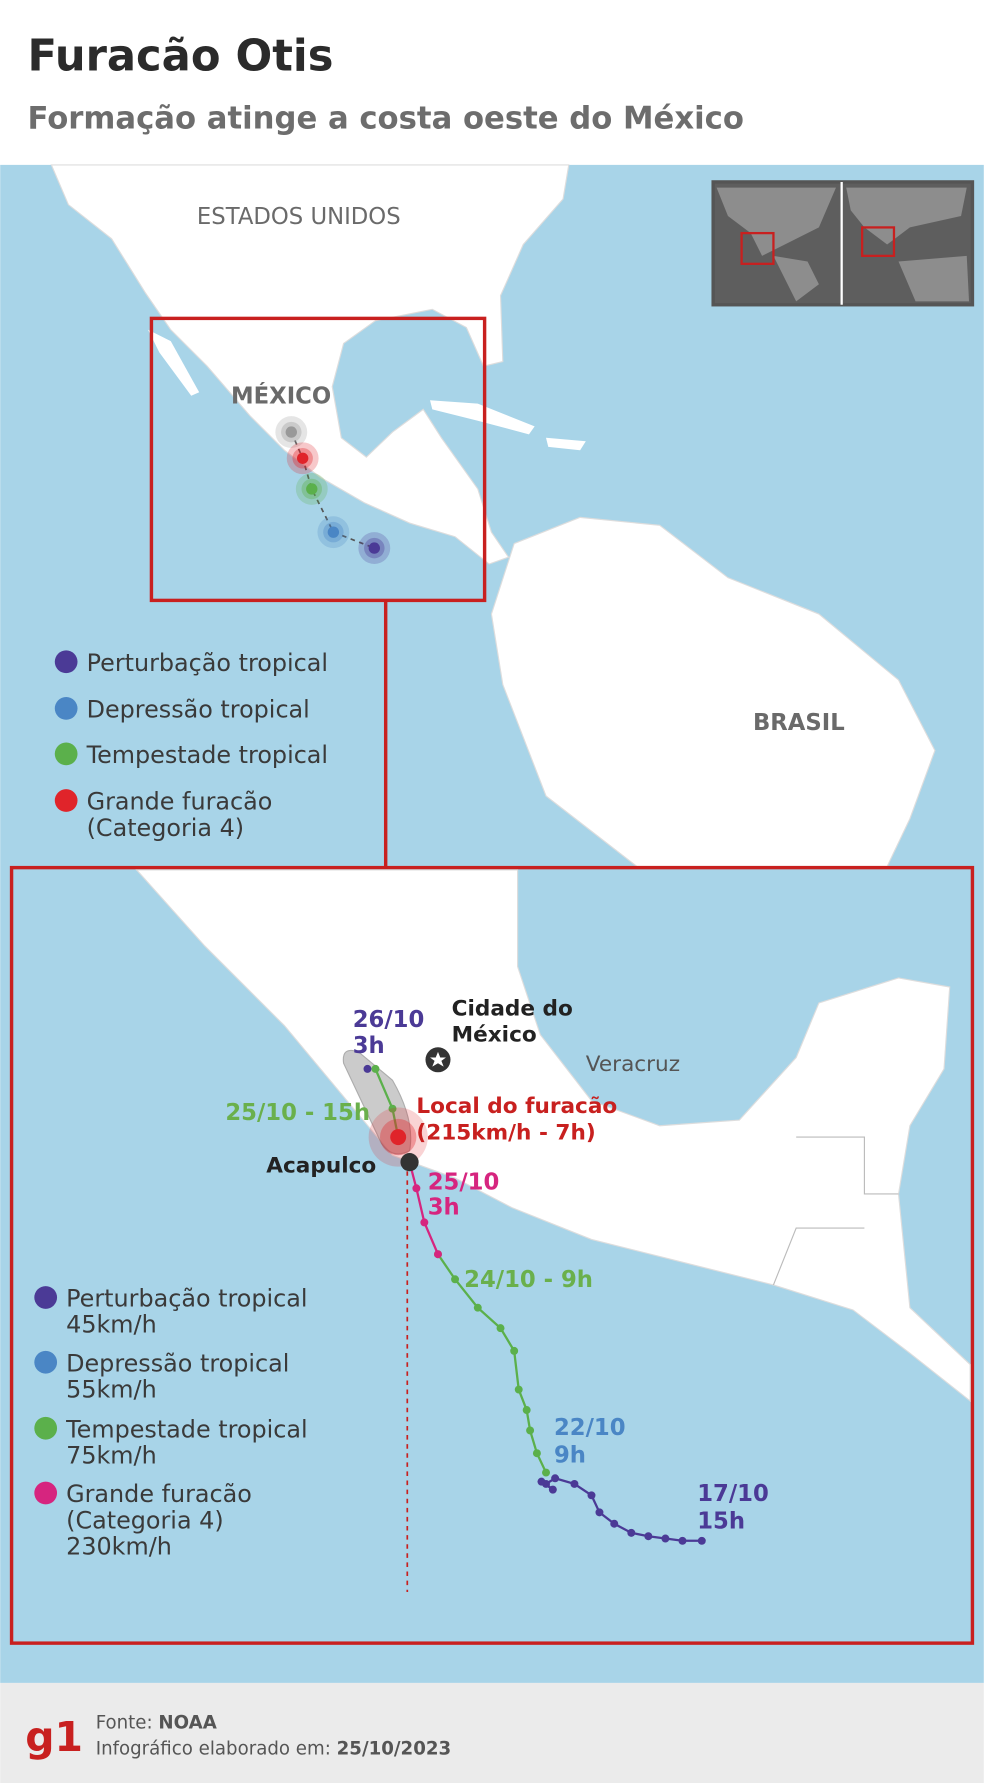 The height and width of the screenshot is (1783, 984). Describe the element at coordinates (528, 1280) in the screenshot. I see `track-label: 24/10 - 9h` at that location.